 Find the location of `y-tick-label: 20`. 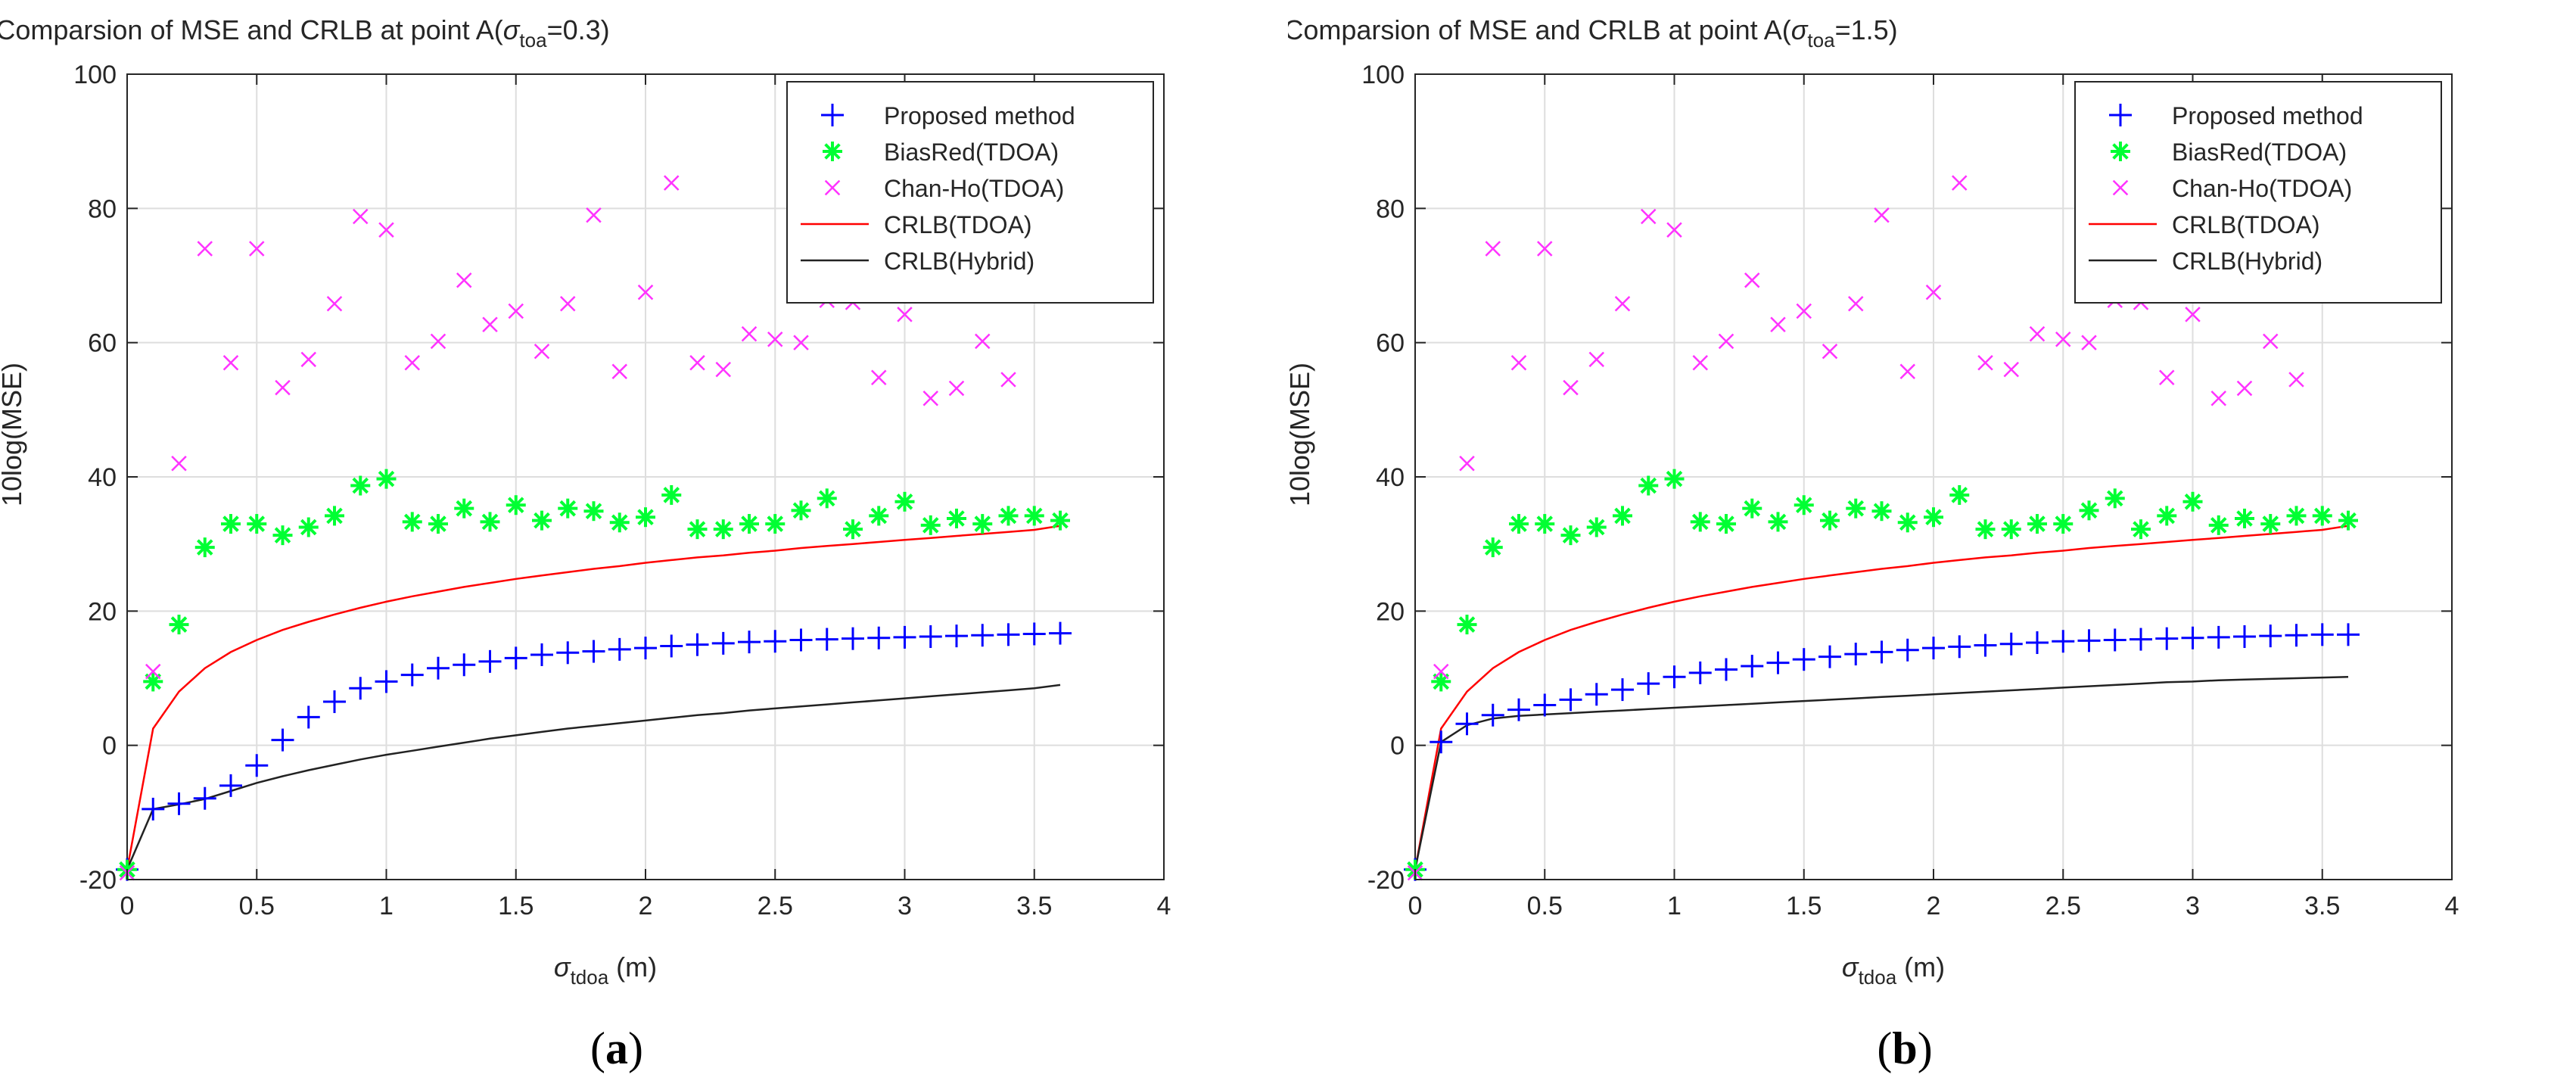

y-tick-label: 20 is located at coordinates (1390, 611).